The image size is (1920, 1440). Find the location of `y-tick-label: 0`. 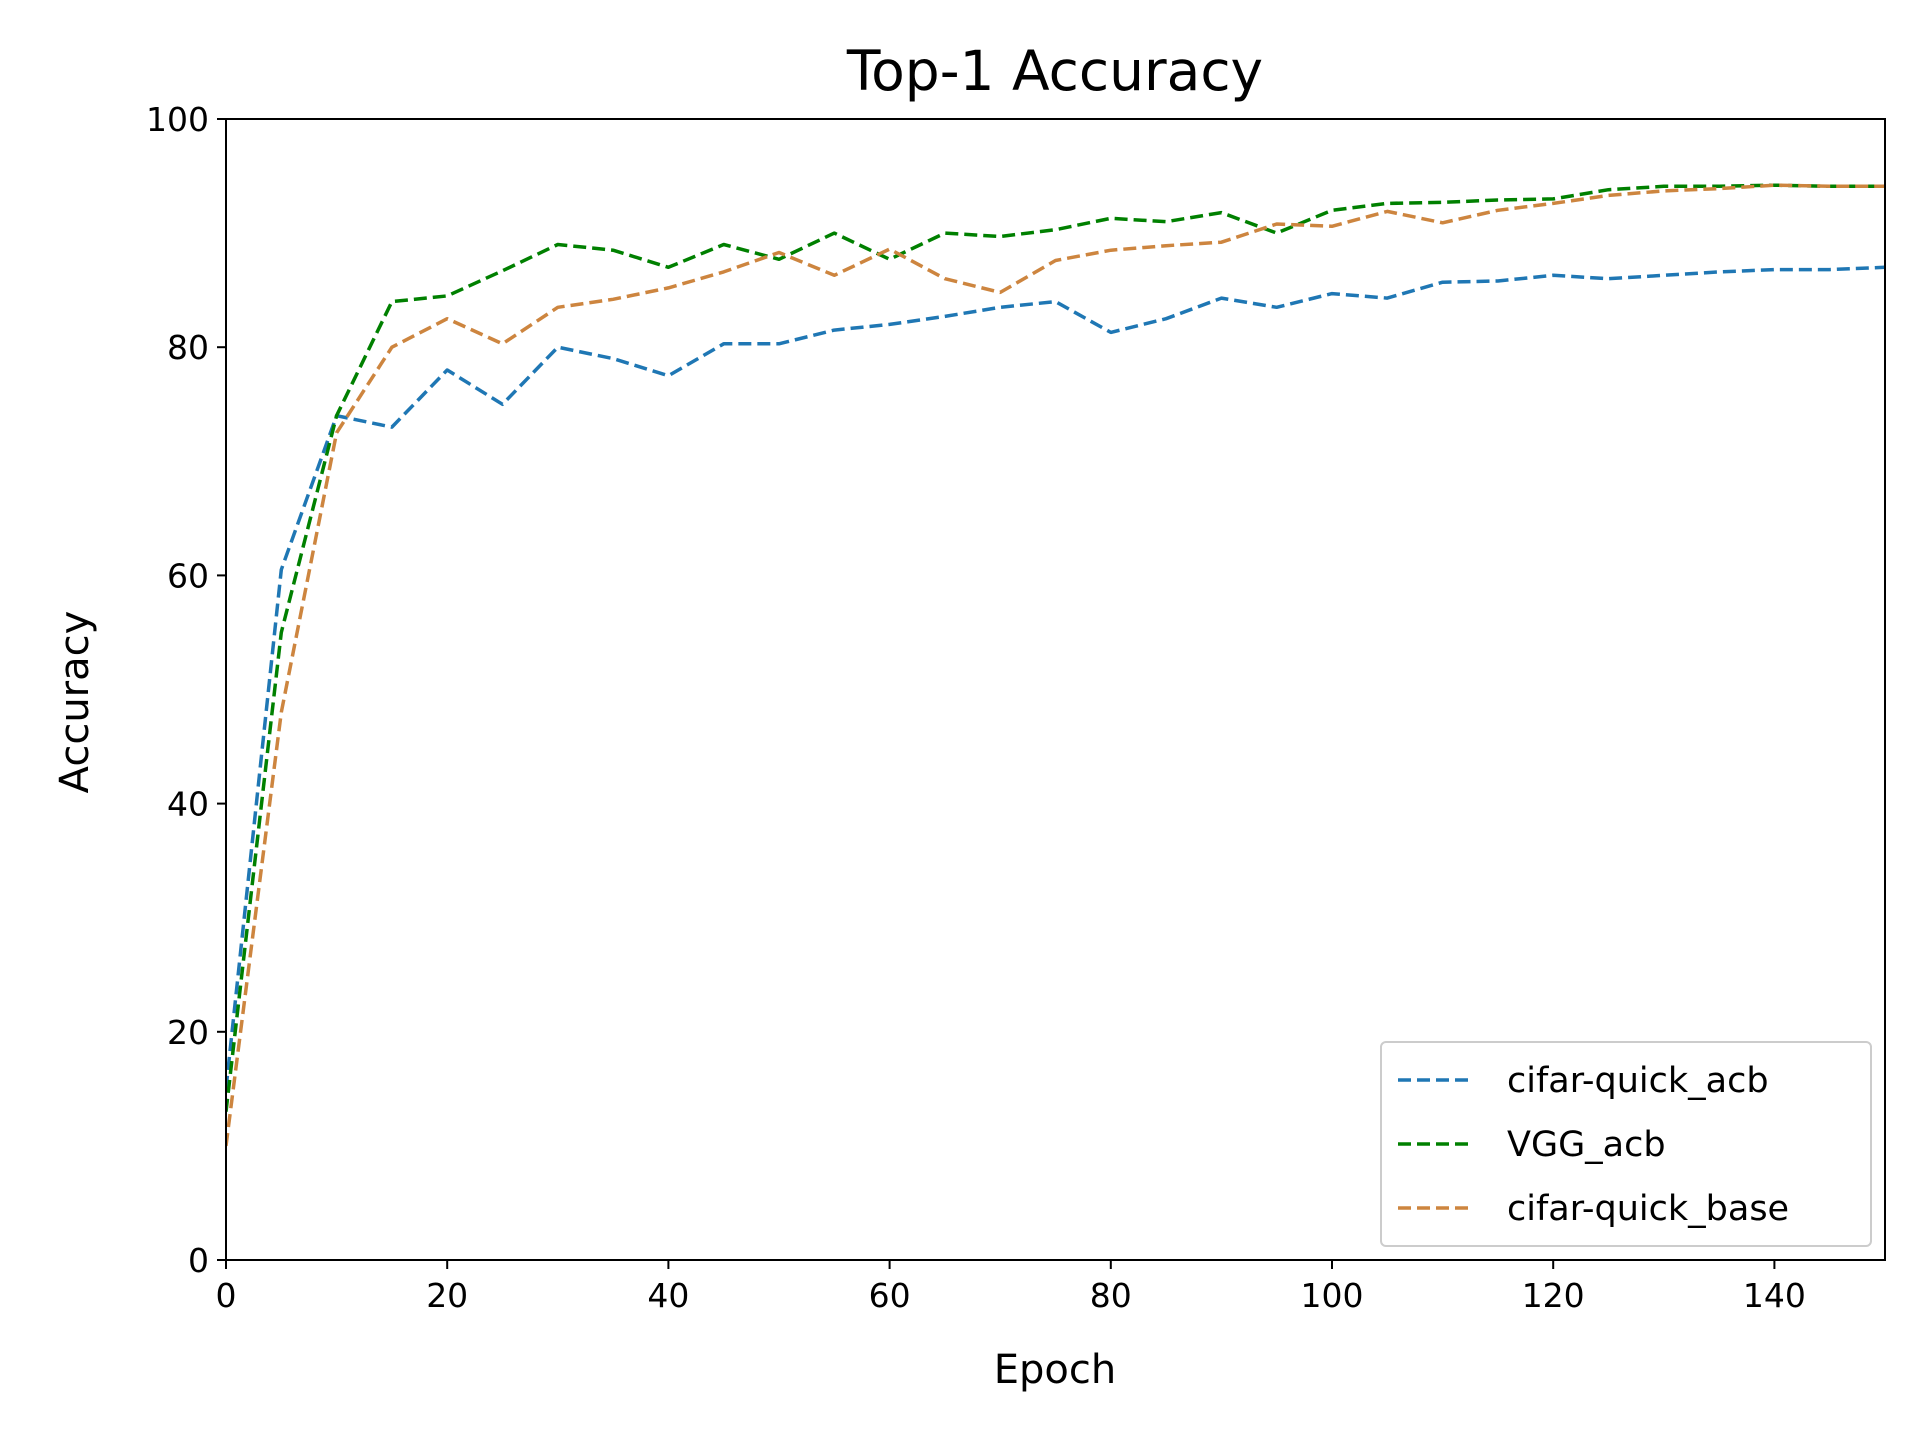

y-tick-label: 0 is located at coordinates (198, 1260).